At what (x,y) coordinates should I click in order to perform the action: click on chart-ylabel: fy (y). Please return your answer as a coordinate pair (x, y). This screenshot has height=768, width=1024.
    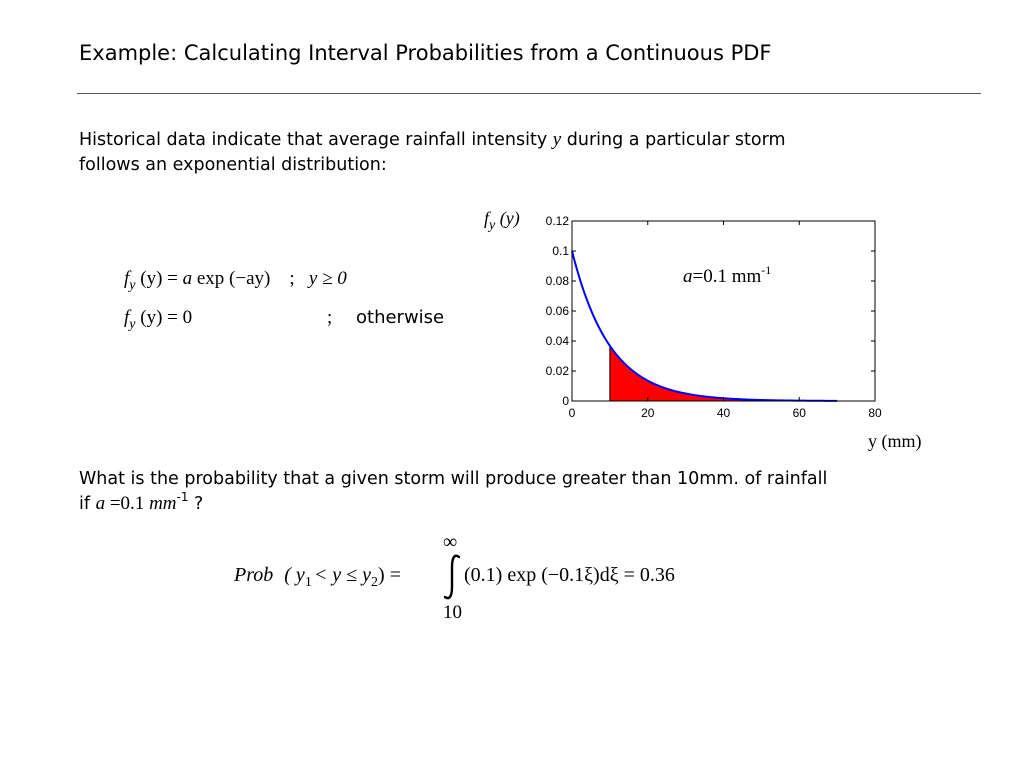
    Looking at the image, I should click on (502, 220).